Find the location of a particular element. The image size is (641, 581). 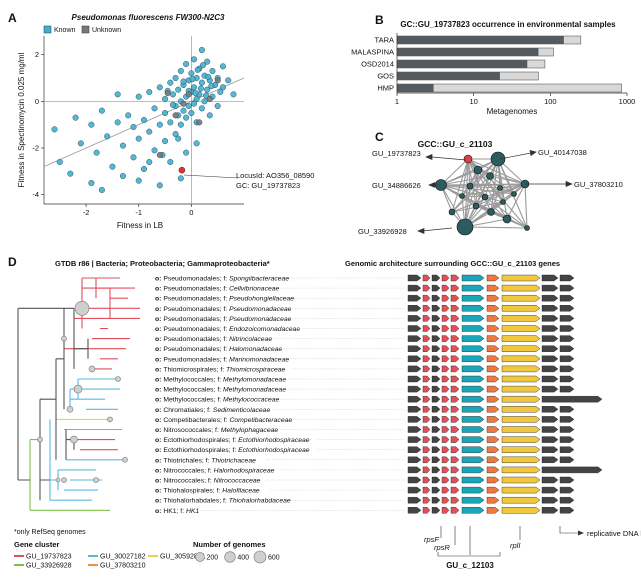

taxon-label: o: Pseudomonadales; f: Cellvibrionaceae is located at coordinates (217, 289).